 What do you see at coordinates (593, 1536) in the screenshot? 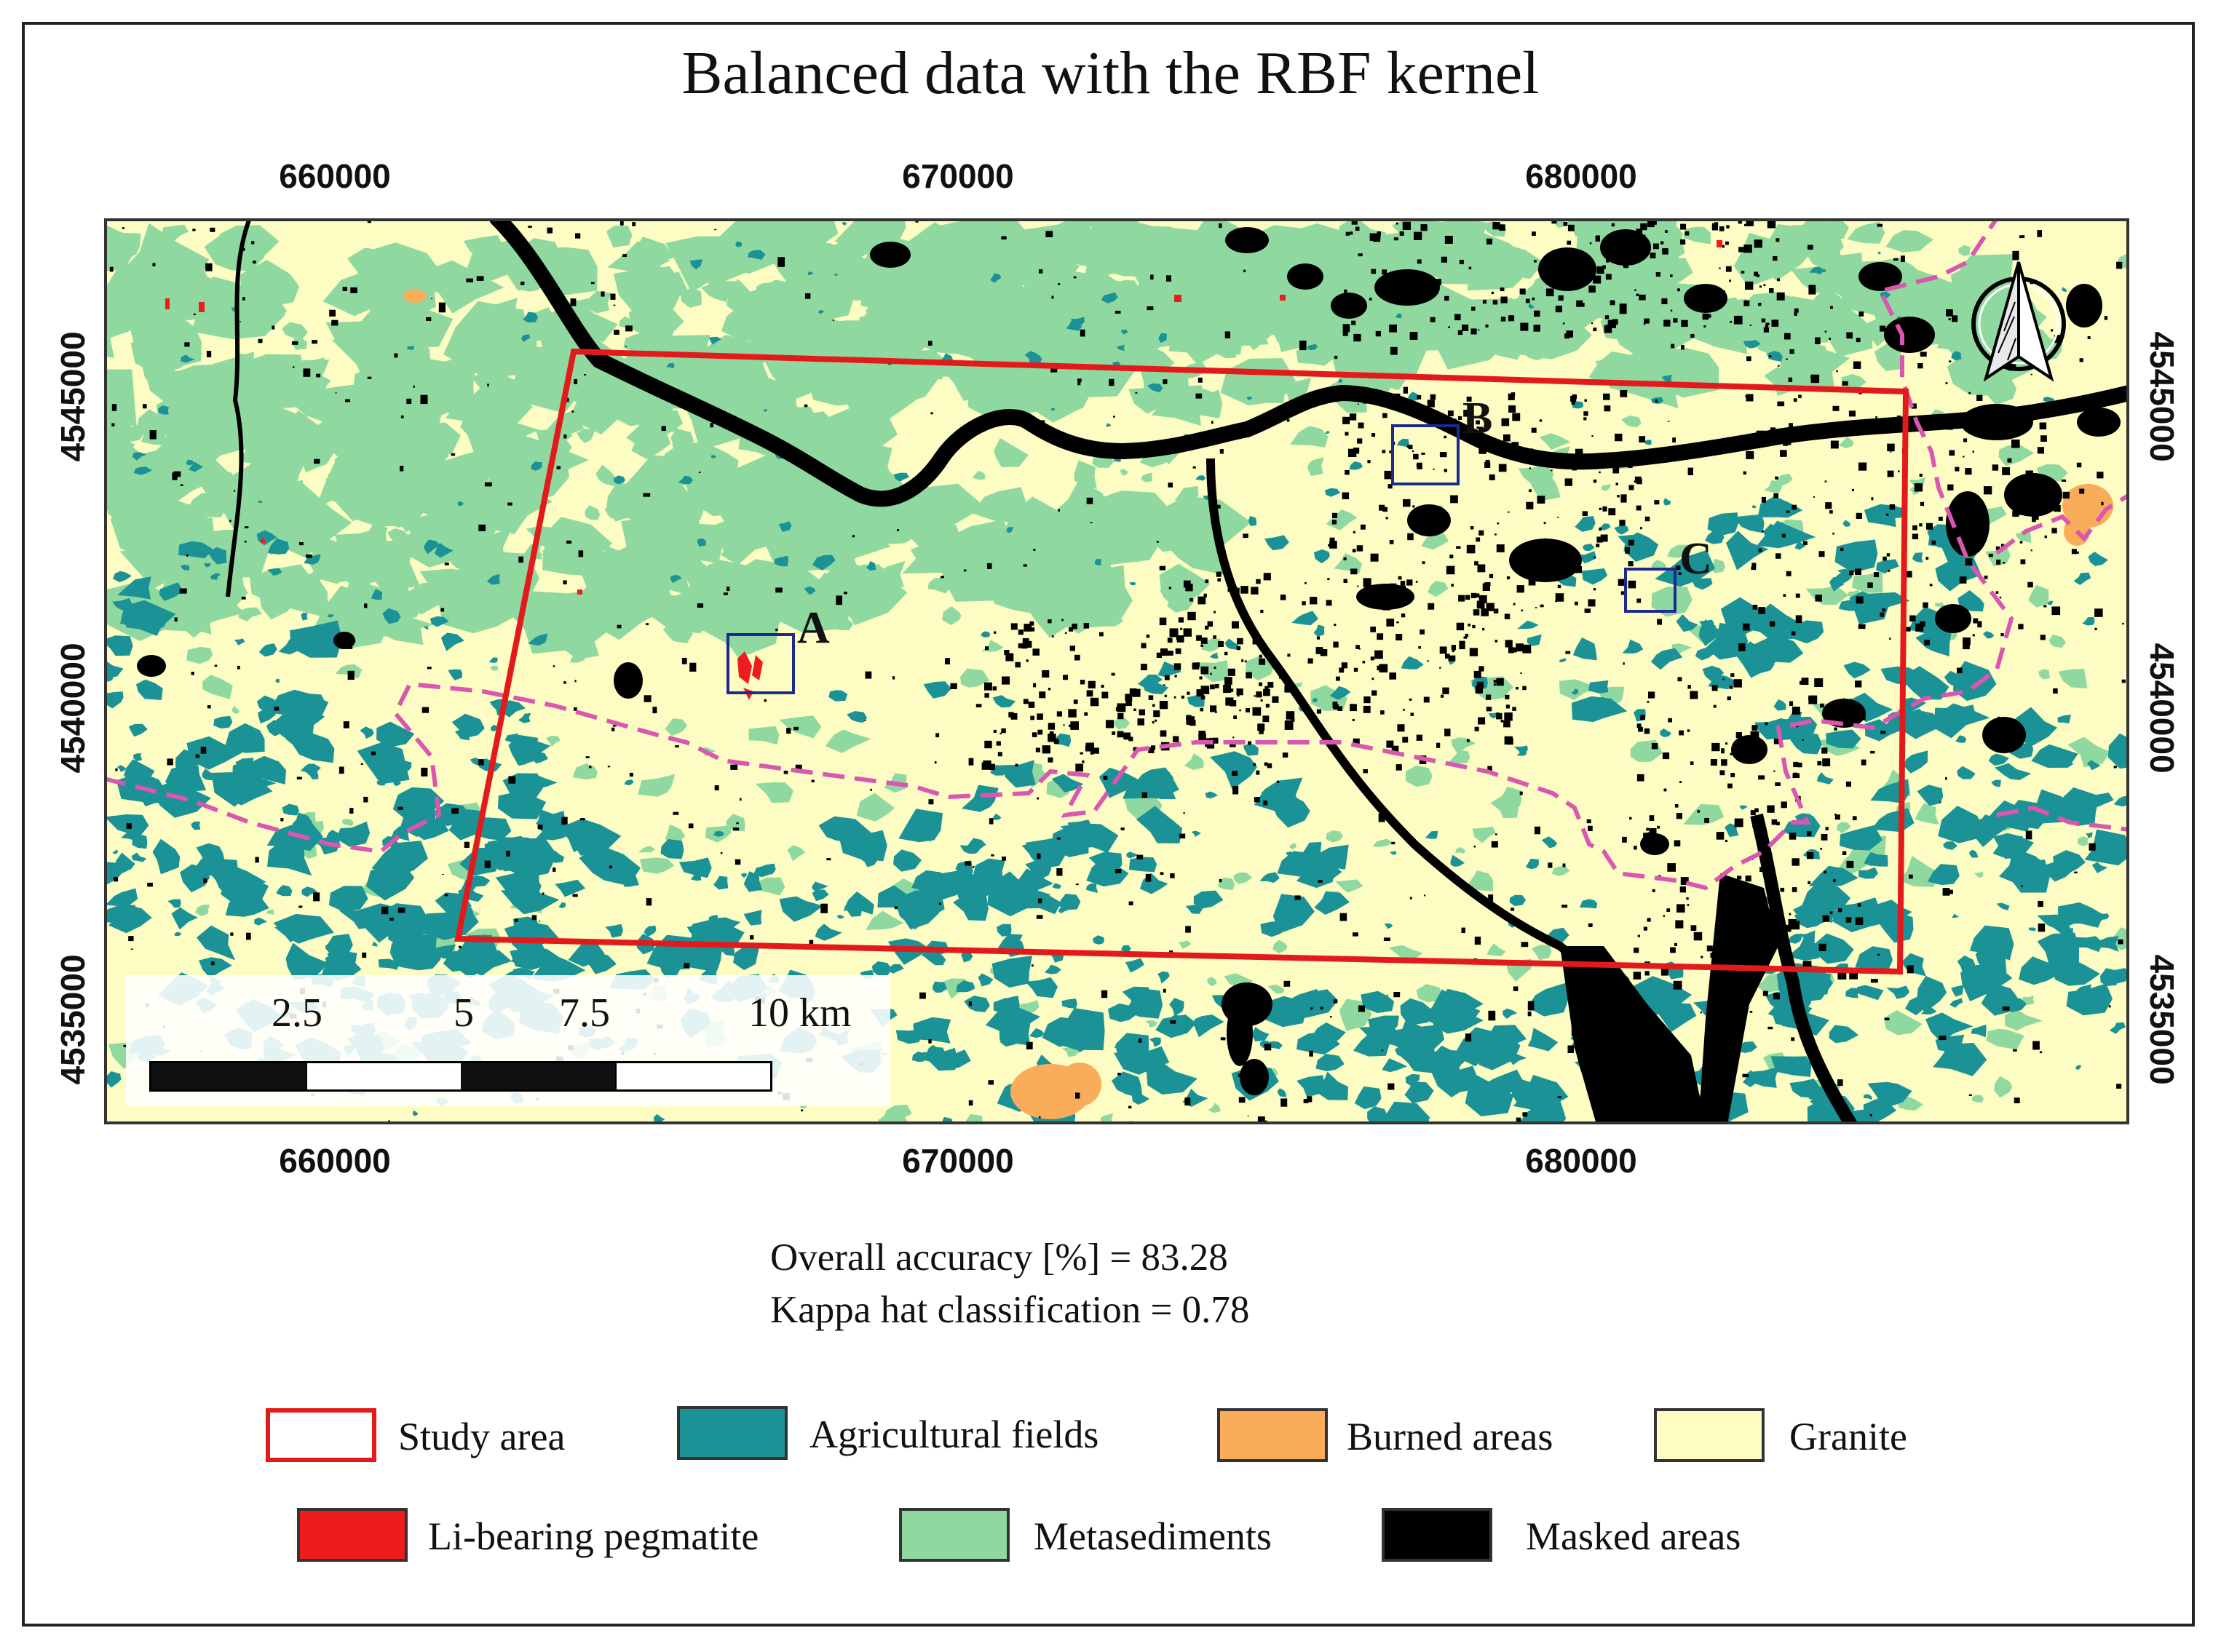
I see `legend-label-li-bearing-pegmatite: Li-bearing pegmatite` at bounding box center [593, 1536].